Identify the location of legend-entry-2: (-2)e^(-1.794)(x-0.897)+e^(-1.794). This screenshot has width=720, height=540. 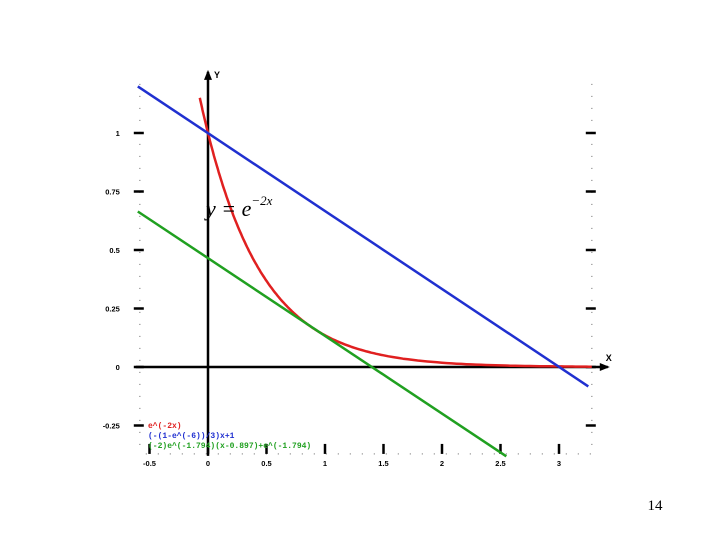
(229, 446).